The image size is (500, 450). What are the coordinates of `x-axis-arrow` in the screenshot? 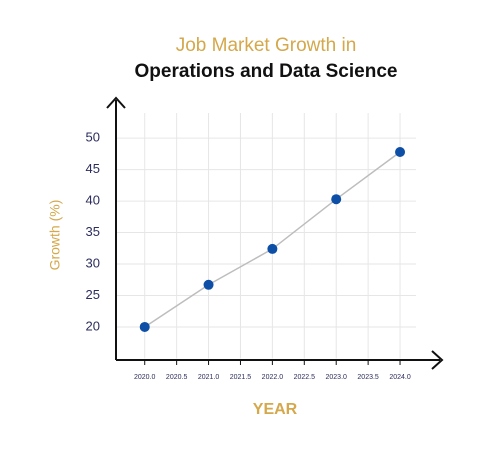 It's located at (437, 360).